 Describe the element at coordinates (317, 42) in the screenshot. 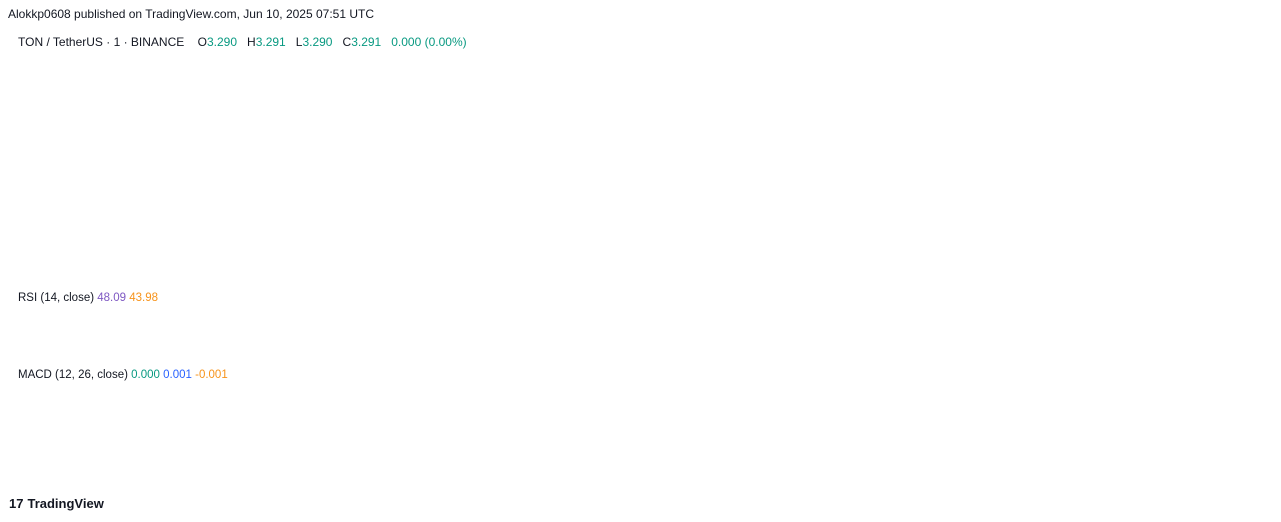

I see `low-value: 3.290` at that location.